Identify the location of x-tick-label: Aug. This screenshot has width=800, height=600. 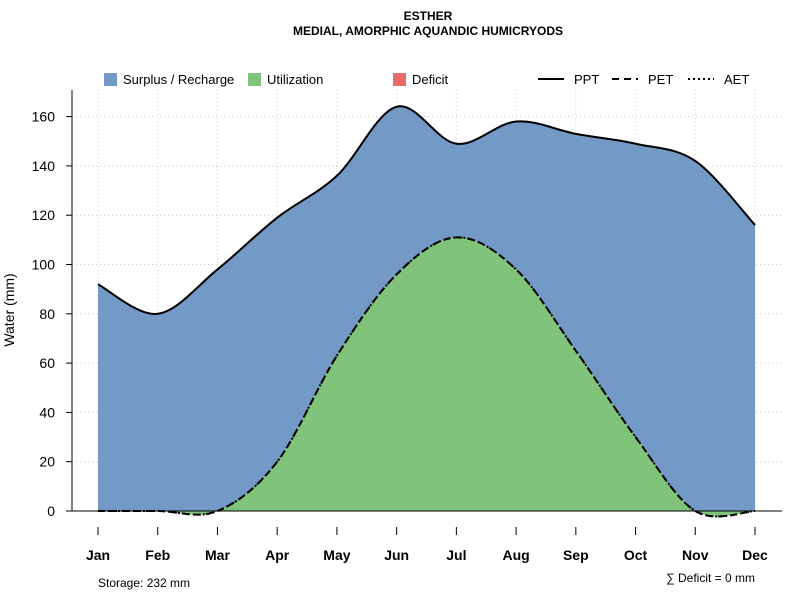
(515, 555).